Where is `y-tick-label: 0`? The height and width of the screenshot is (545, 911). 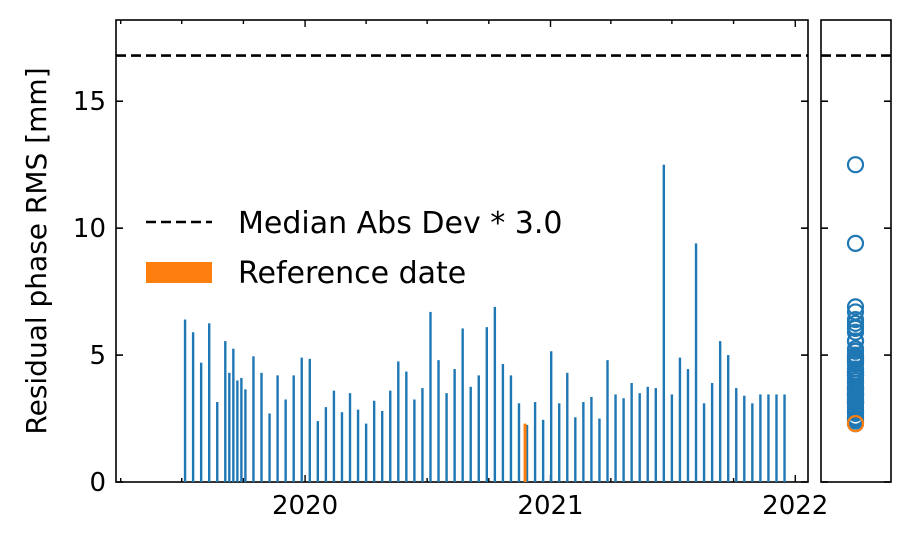 y-tick-label: 0 is located at coordinates (97, 483).